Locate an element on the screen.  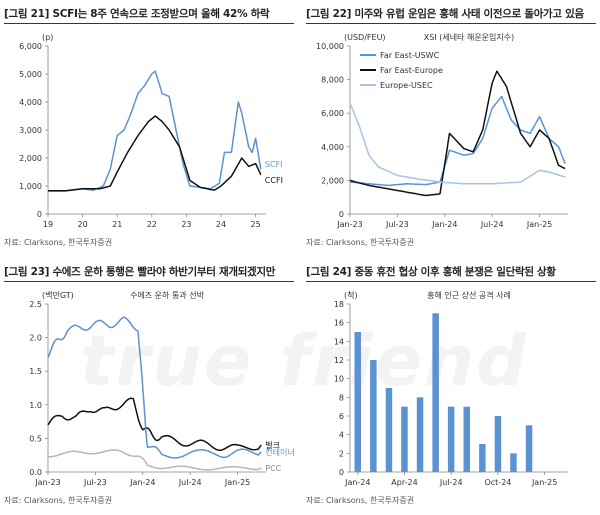
chart-subtitle: 홍해 인근 상선 공격 사례 is located at coordinates (469, 295).